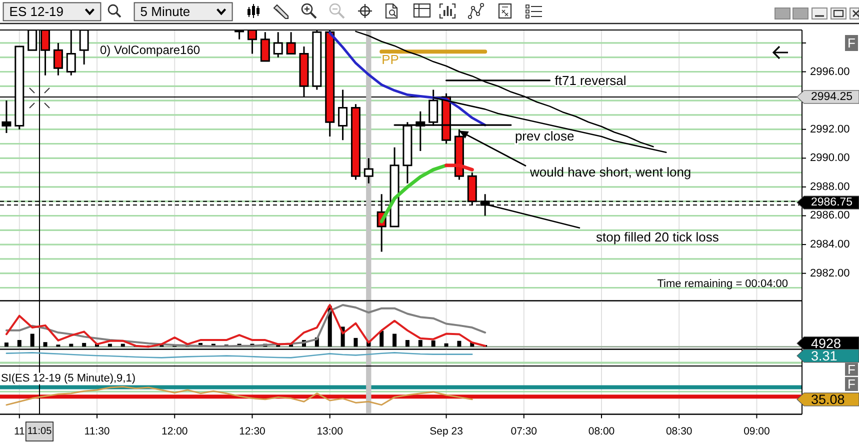 Image resolution: width=859 pixels, height=446 pixels. Describe the element at coordinates (830, 273) in the screenshot. I see `y-tick-label: 2982.00` at that location.